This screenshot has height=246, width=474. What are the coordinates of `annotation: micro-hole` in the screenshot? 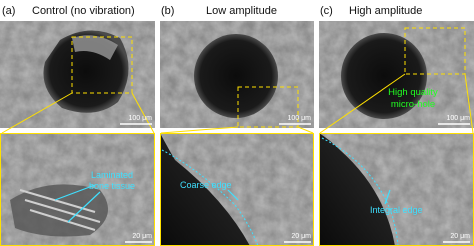 It's located at (413, 104).